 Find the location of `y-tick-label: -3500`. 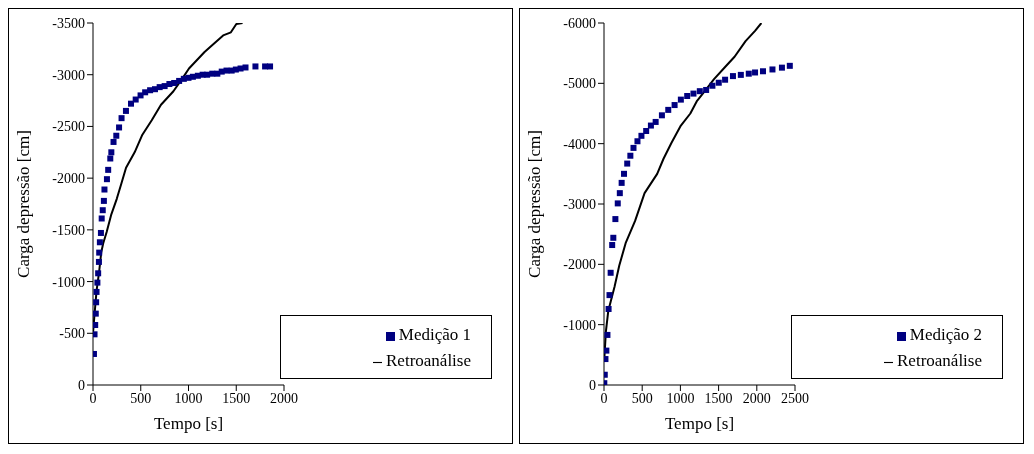

y-tick-label: -3500 is located at coordinates (68, 23).